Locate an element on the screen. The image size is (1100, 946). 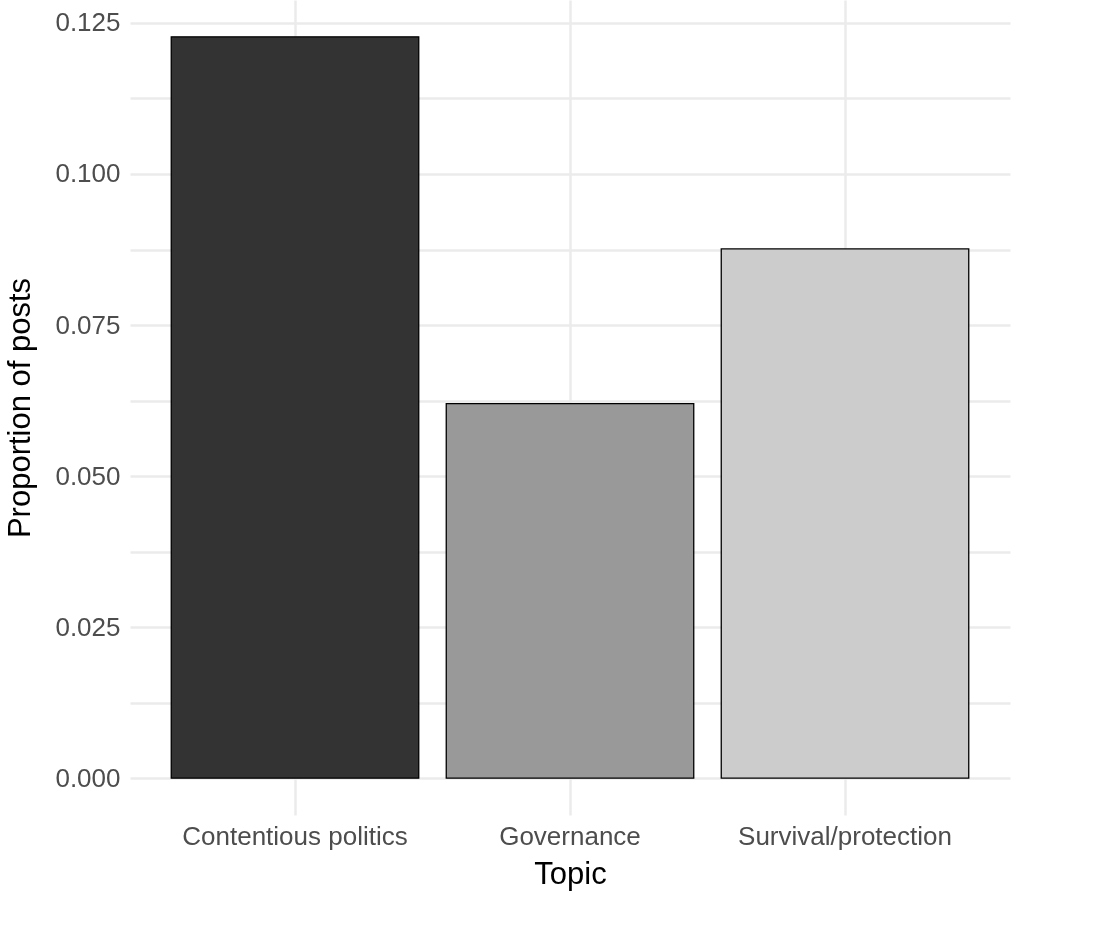
y-tick-label: 0.050 is located at coordinates (88, 475).